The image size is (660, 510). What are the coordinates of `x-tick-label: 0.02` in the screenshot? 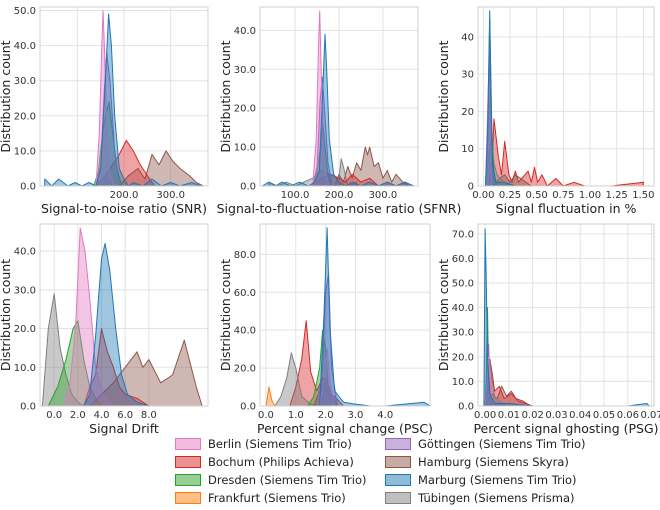 It's located at (533, 415).